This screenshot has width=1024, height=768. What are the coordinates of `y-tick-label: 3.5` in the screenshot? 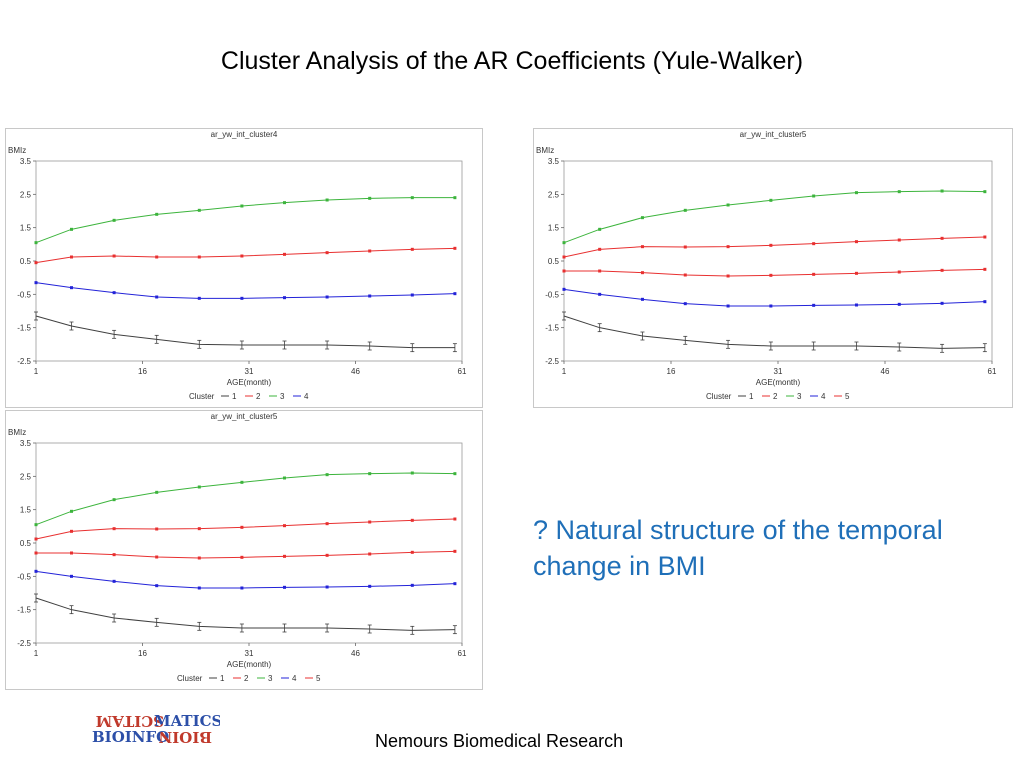 It's located at (26, 443).